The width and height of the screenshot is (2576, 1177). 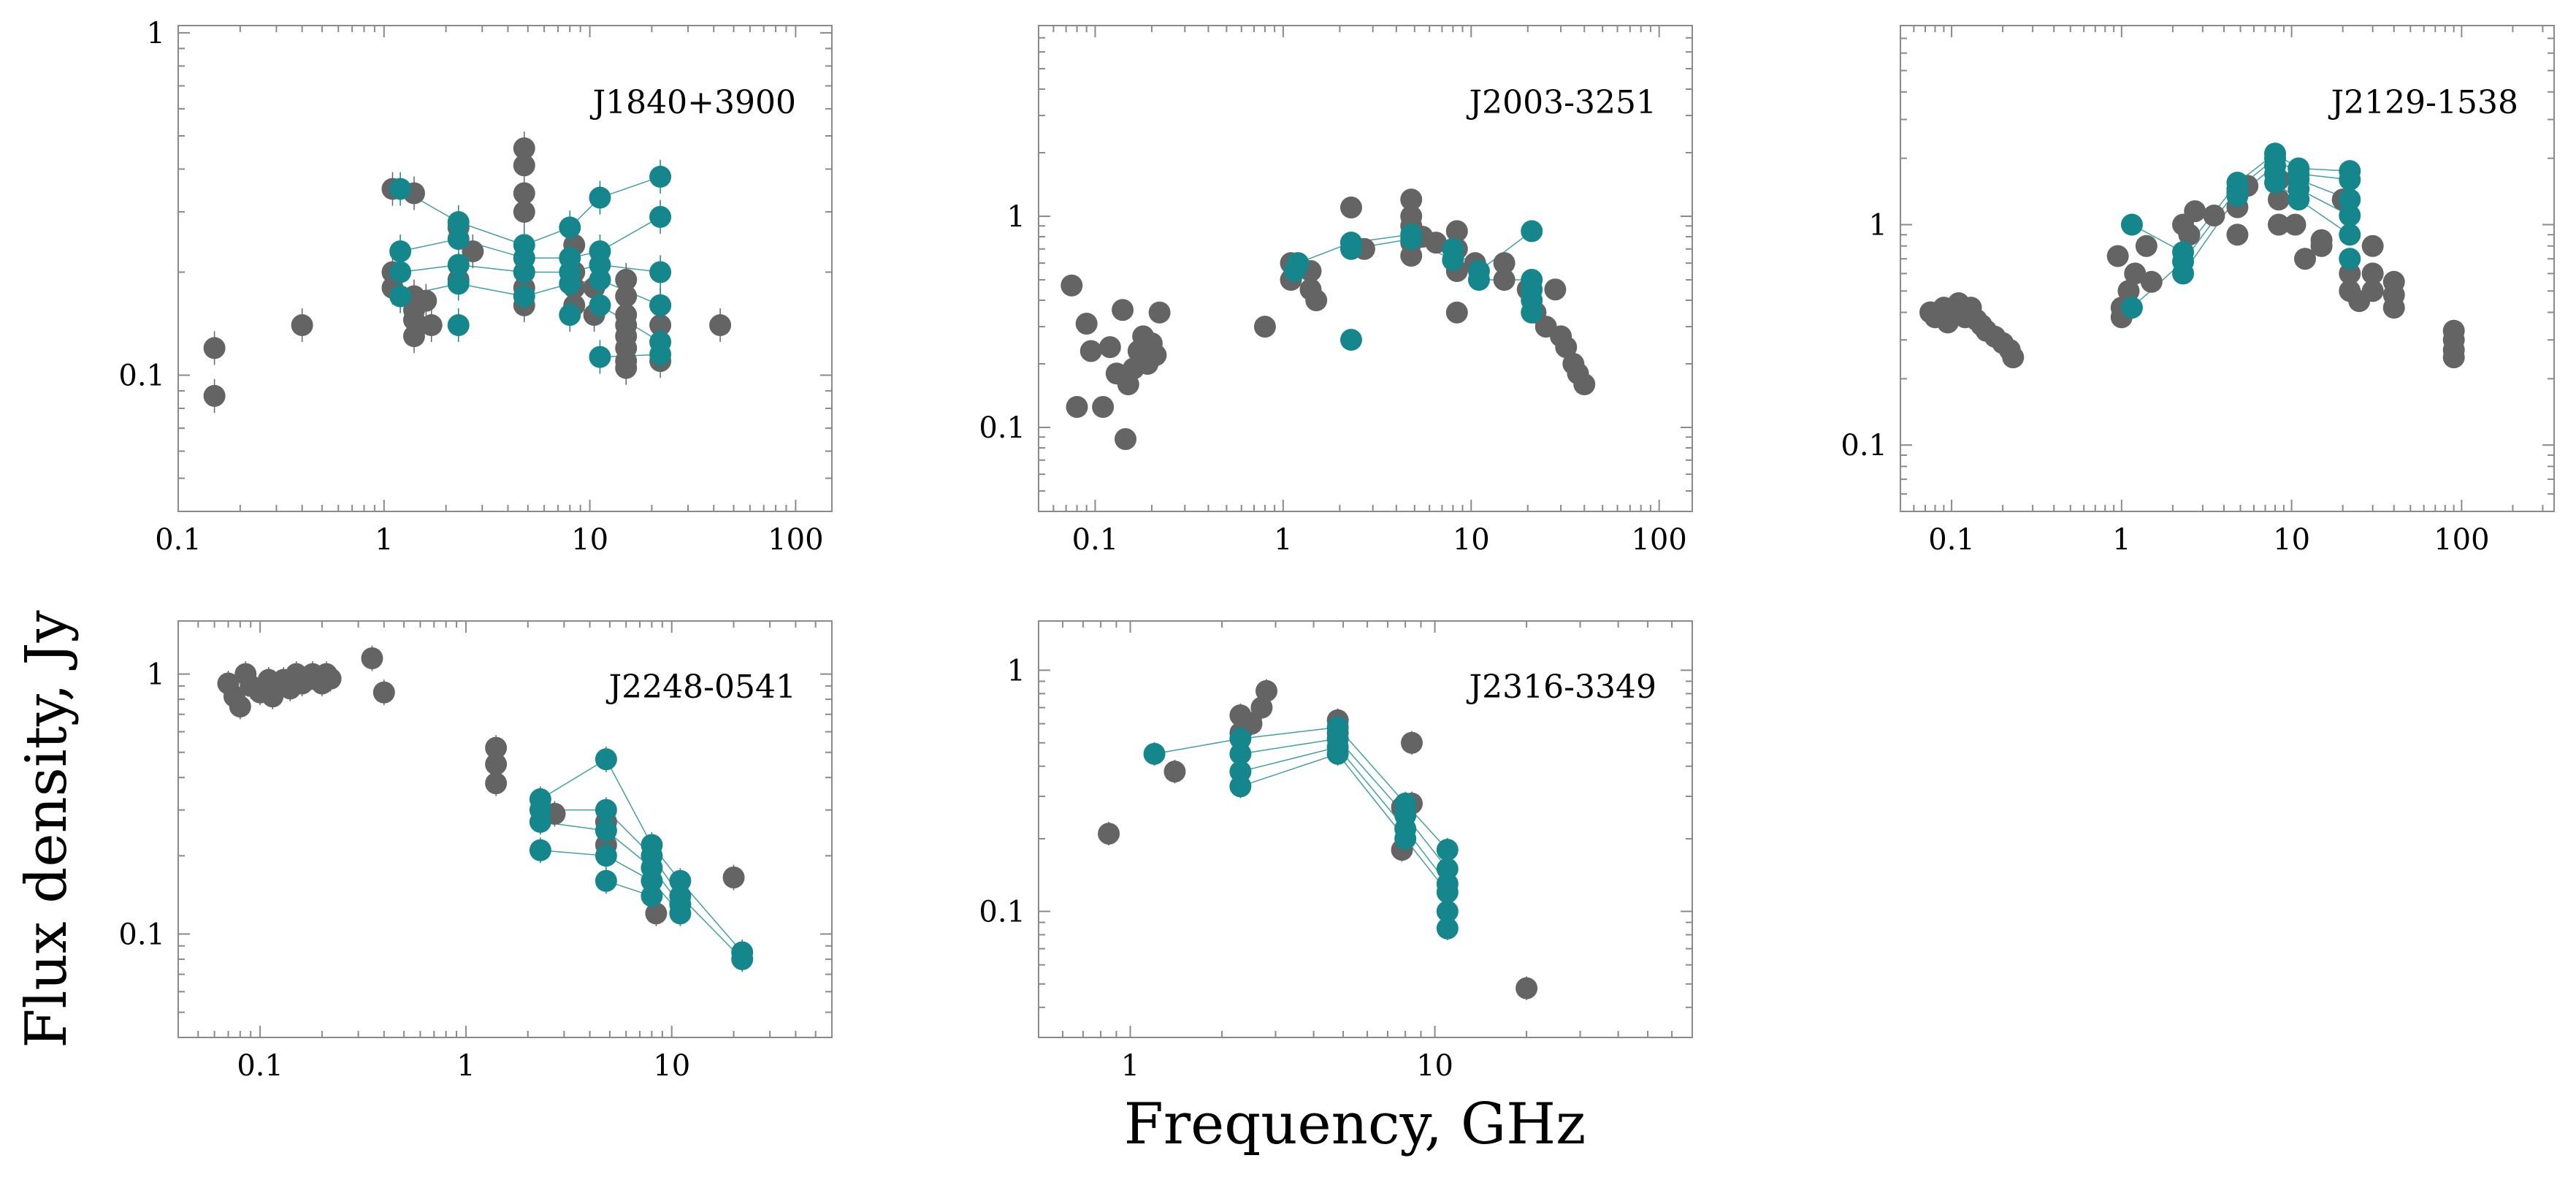 I want to click on panel-J2129-1538: 0.1 1 10 100 0.1 1 J2129-1538, so click(x=2198, y=291).